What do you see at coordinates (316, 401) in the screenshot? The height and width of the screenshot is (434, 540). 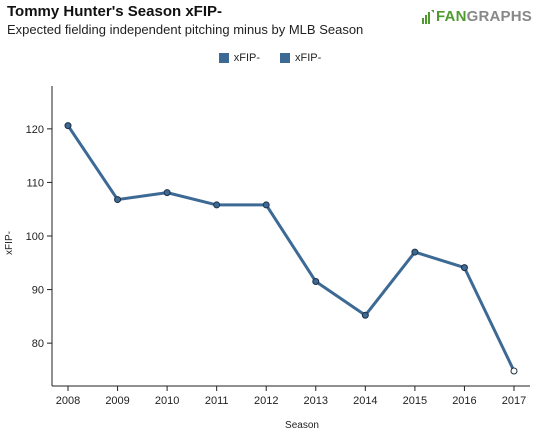 I see `x-tick-label: 2013` at bounding box center [316, 401].